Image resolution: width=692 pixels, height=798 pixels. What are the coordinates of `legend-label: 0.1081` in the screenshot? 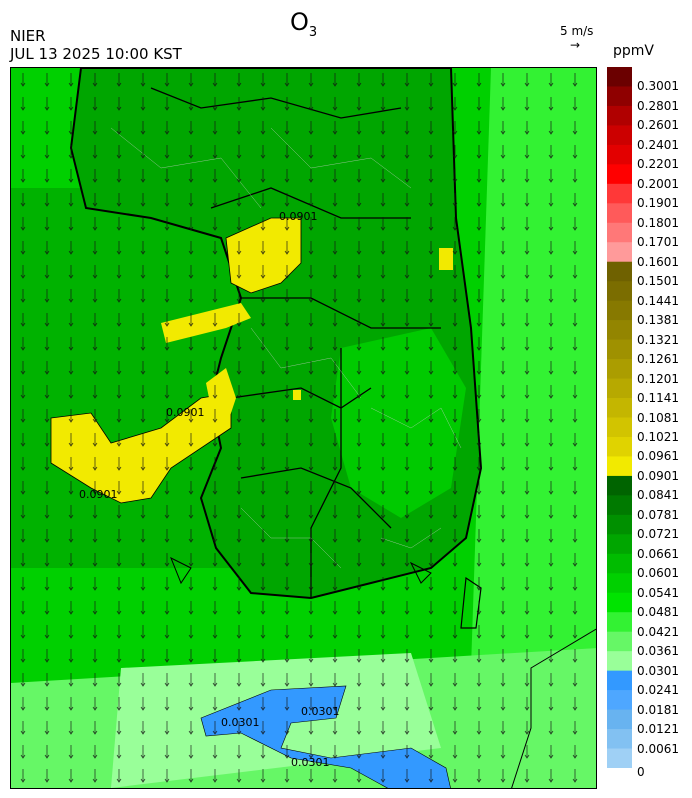 It's located at (658, 417).